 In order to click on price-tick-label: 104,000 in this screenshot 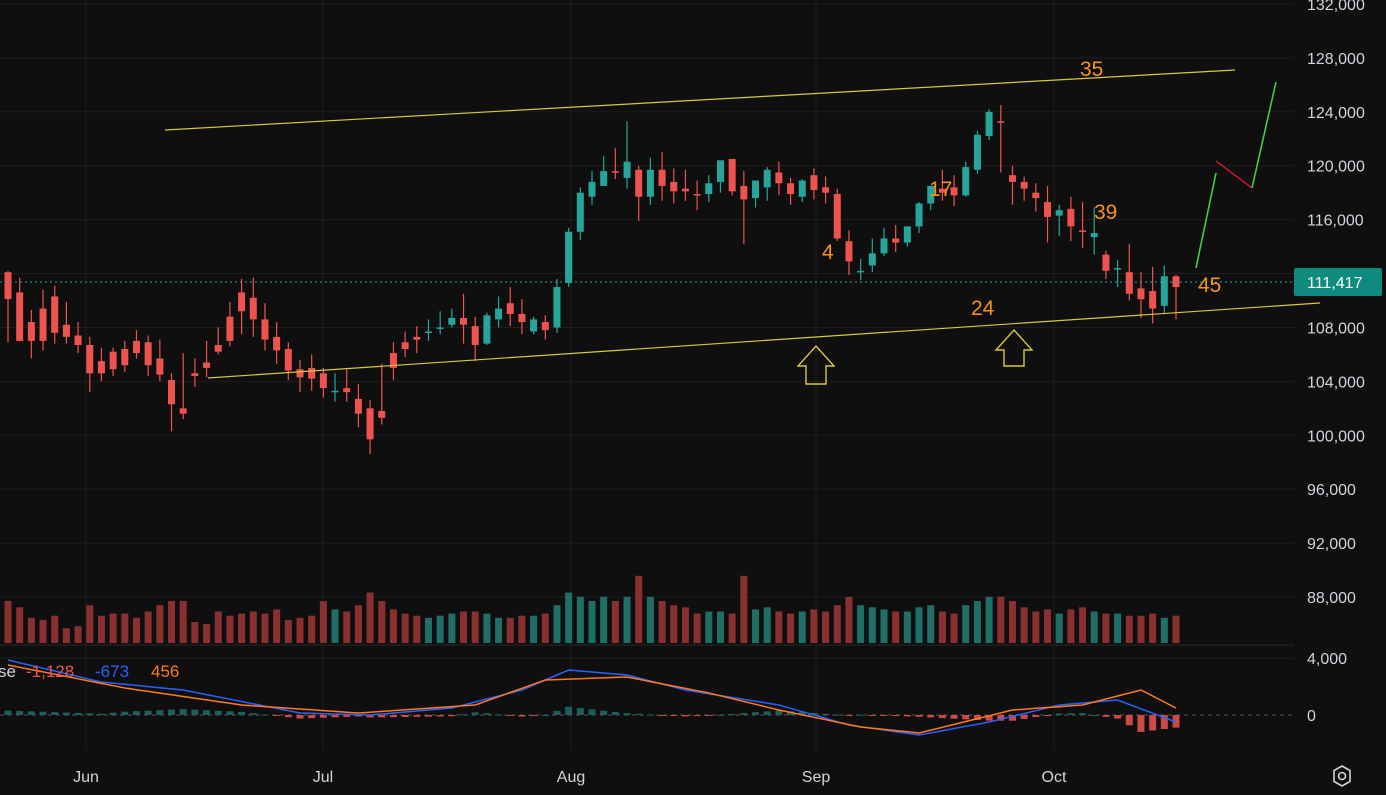, I will do `click(1336, 382)`.